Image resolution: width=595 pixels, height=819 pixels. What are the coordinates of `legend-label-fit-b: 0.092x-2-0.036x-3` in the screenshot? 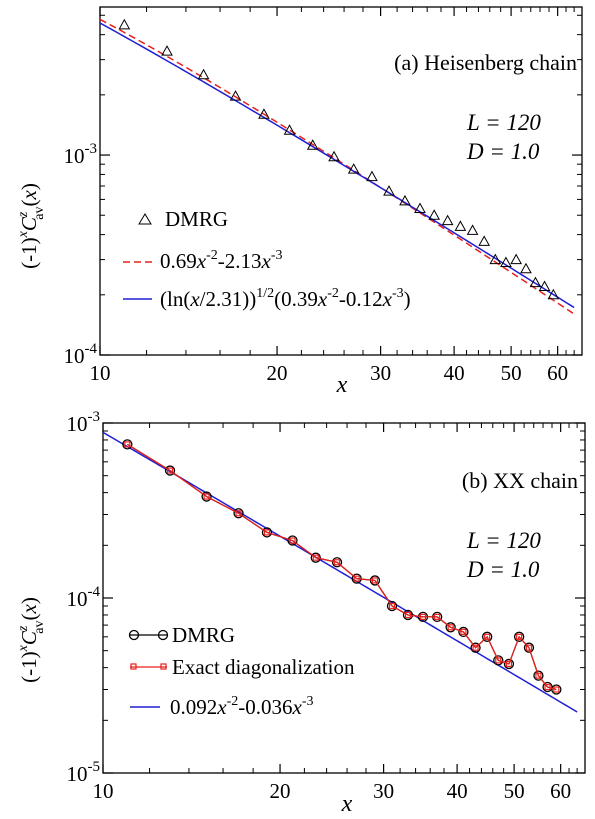 It's located at (242, 706).